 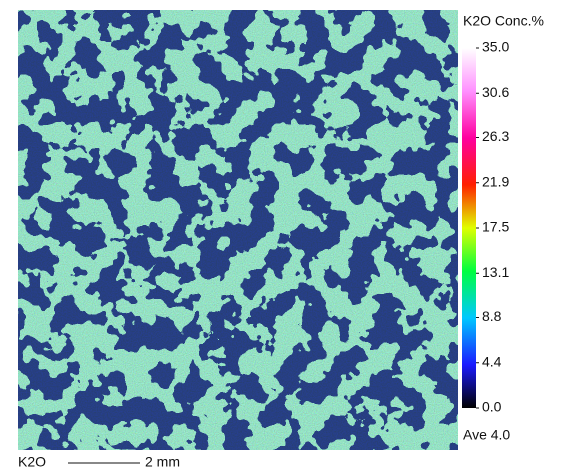 I want to click on colorbar-title: K2O Conc.%, so click(x=503, y=21).